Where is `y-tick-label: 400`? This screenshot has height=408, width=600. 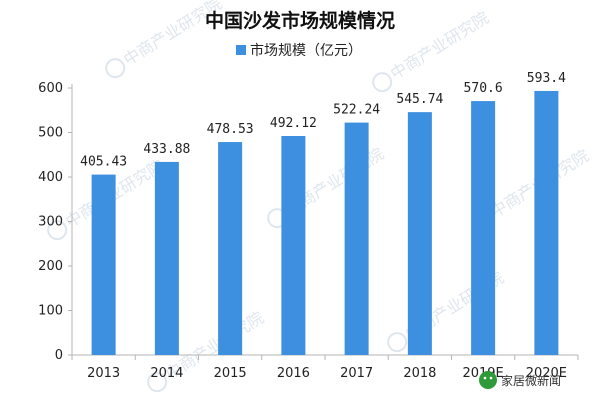
y-tick-label: 400 is located at coordinates (50, 177).